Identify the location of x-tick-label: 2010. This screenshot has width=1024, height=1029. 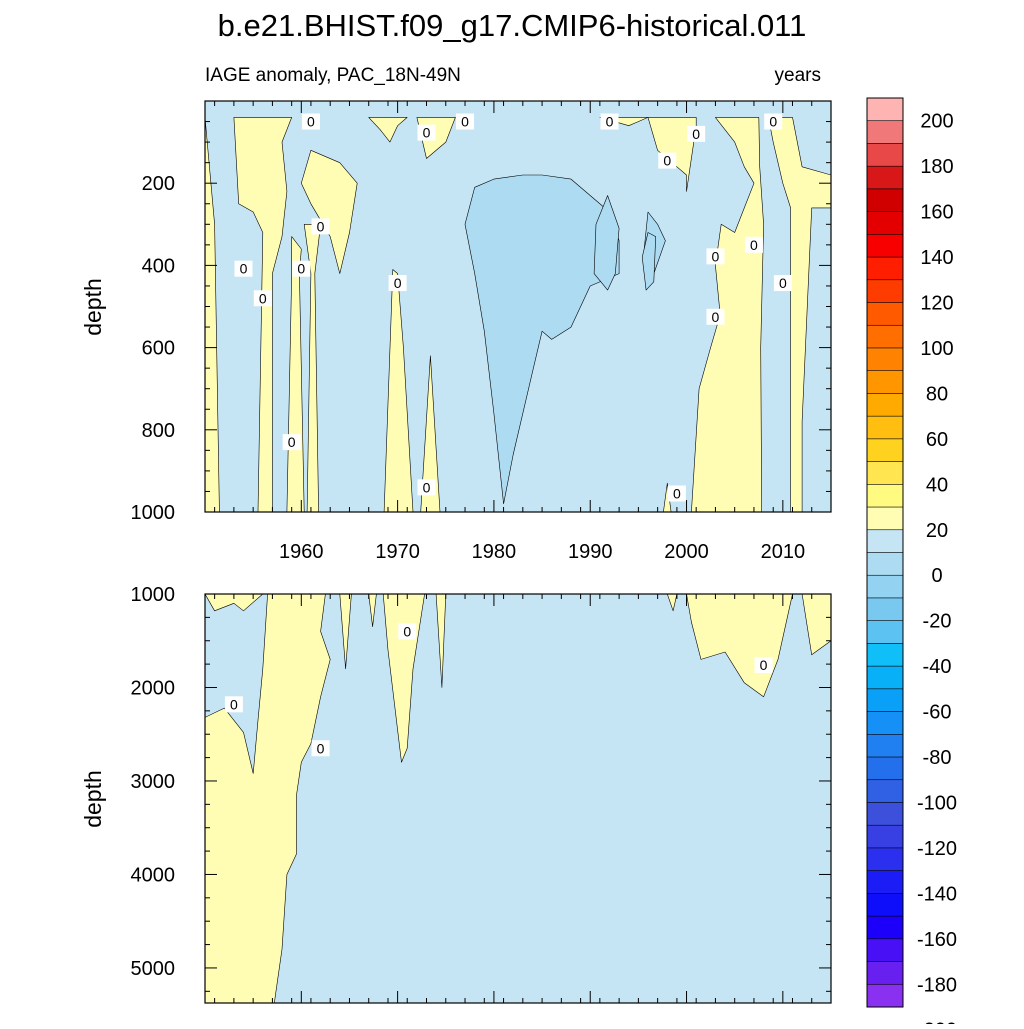
(783, 552).